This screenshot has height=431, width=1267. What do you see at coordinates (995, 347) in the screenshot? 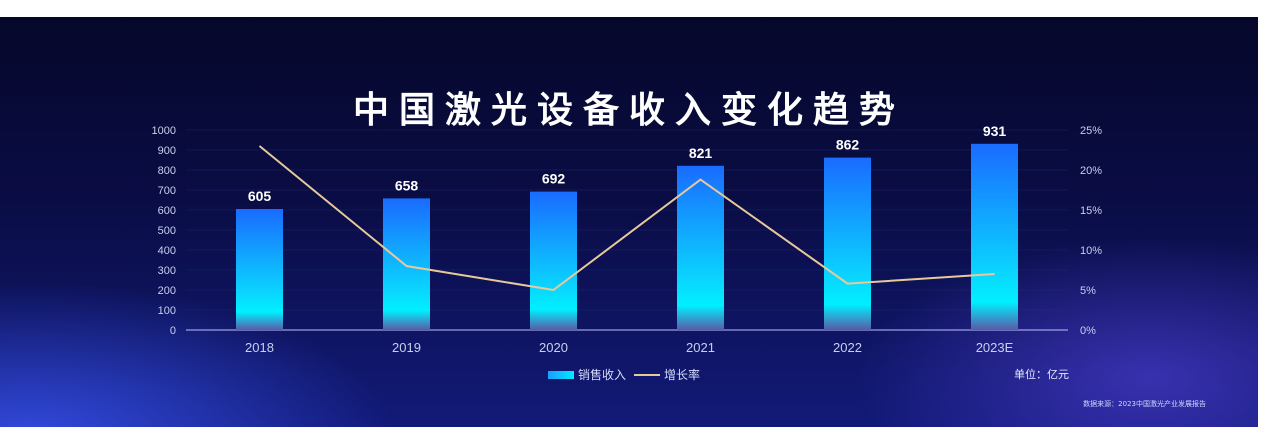
I see `x-tick-label: 2023E` at bounding box center [995, 347].